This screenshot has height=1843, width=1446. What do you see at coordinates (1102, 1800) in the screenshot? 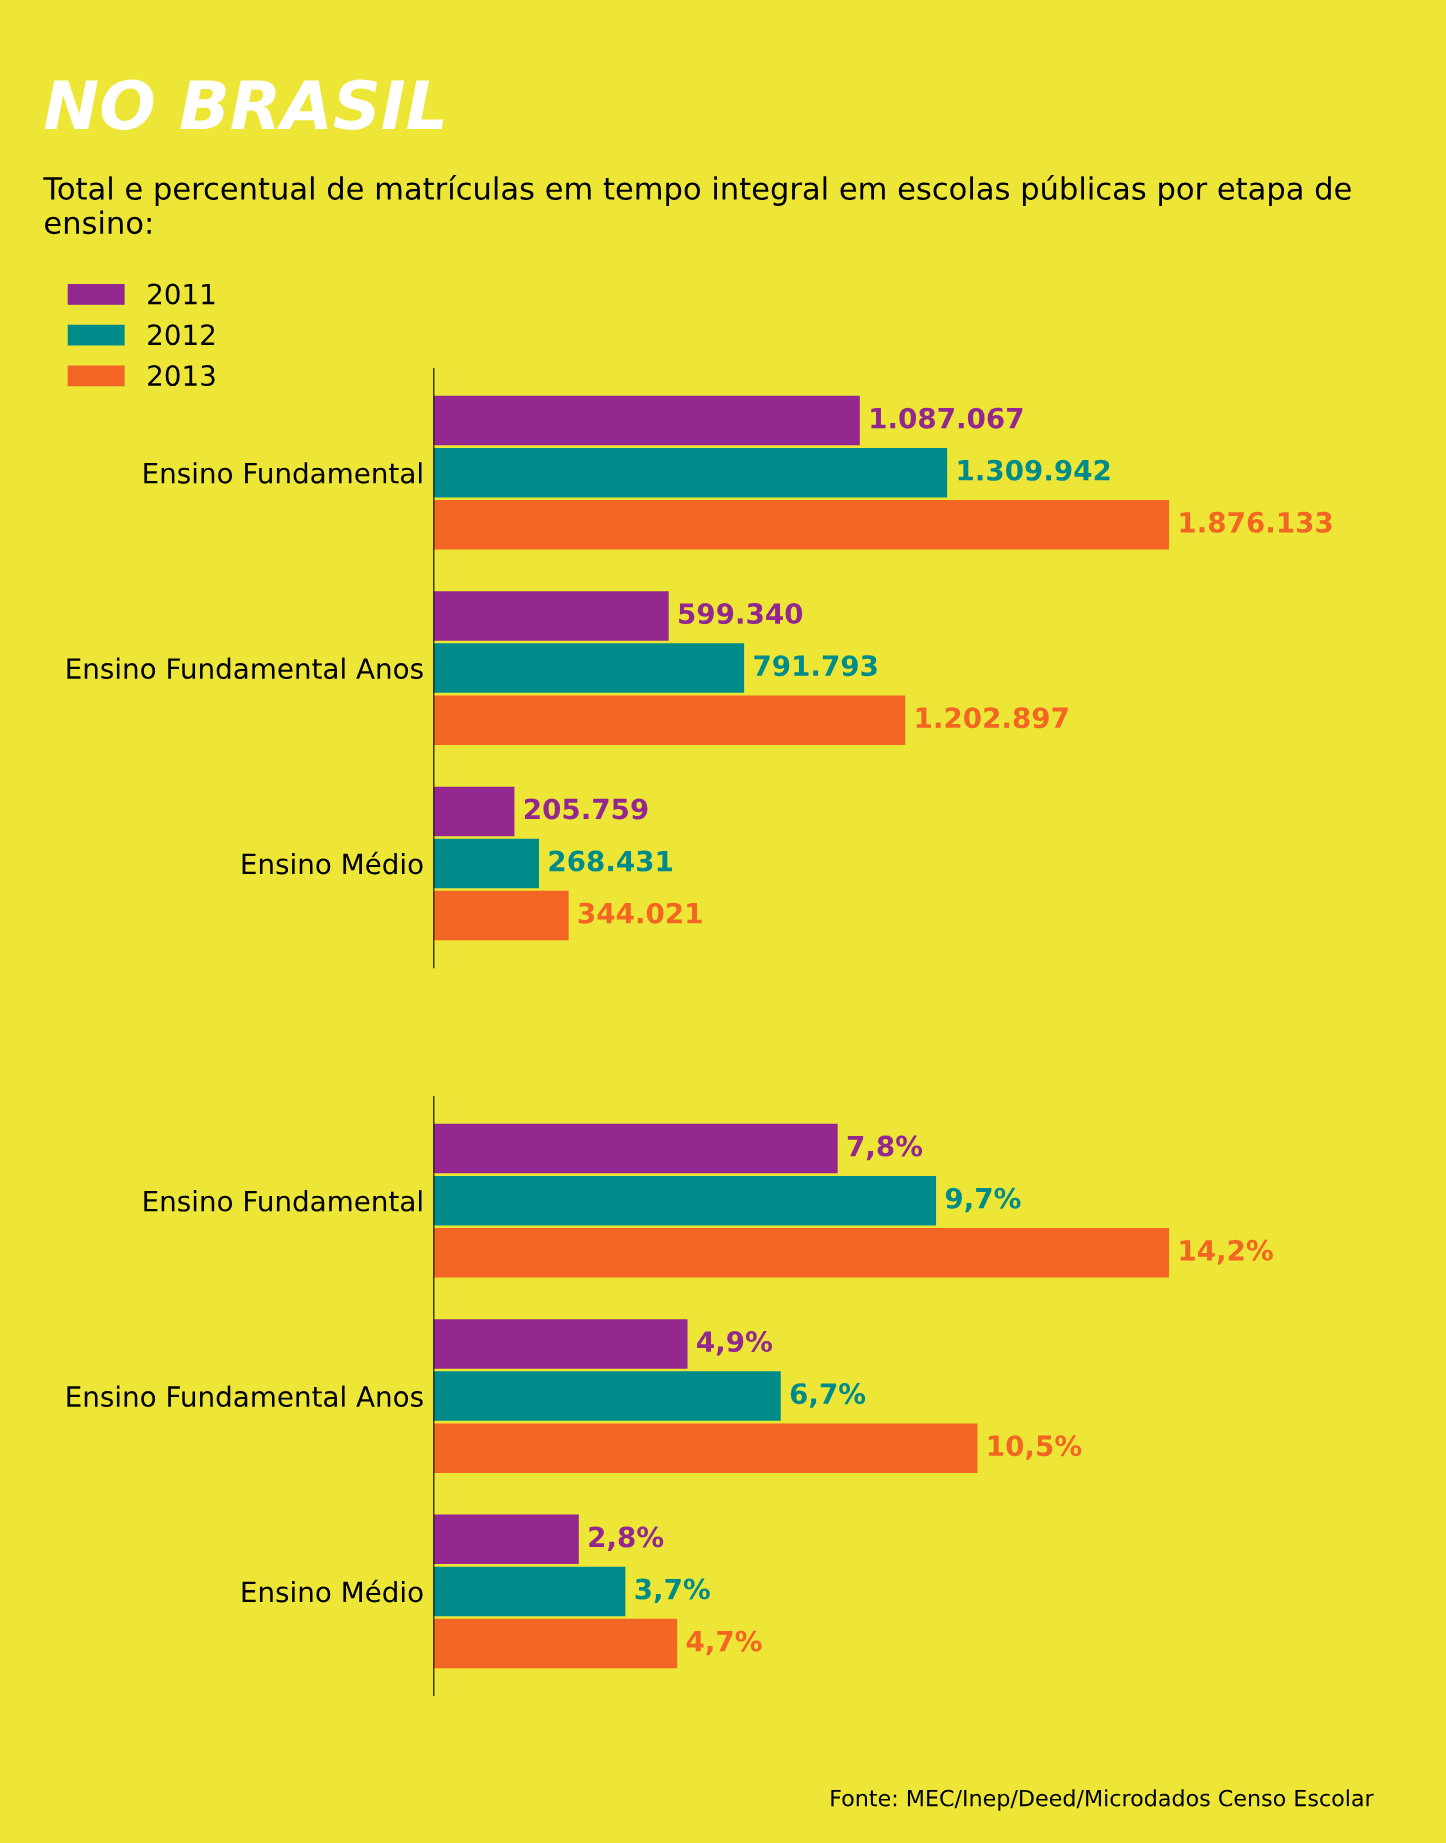
I see `source-note: Fonte: MEC/Inep/Deed/Microdados Censo Escolar` at bounding box center [1102, 1800].